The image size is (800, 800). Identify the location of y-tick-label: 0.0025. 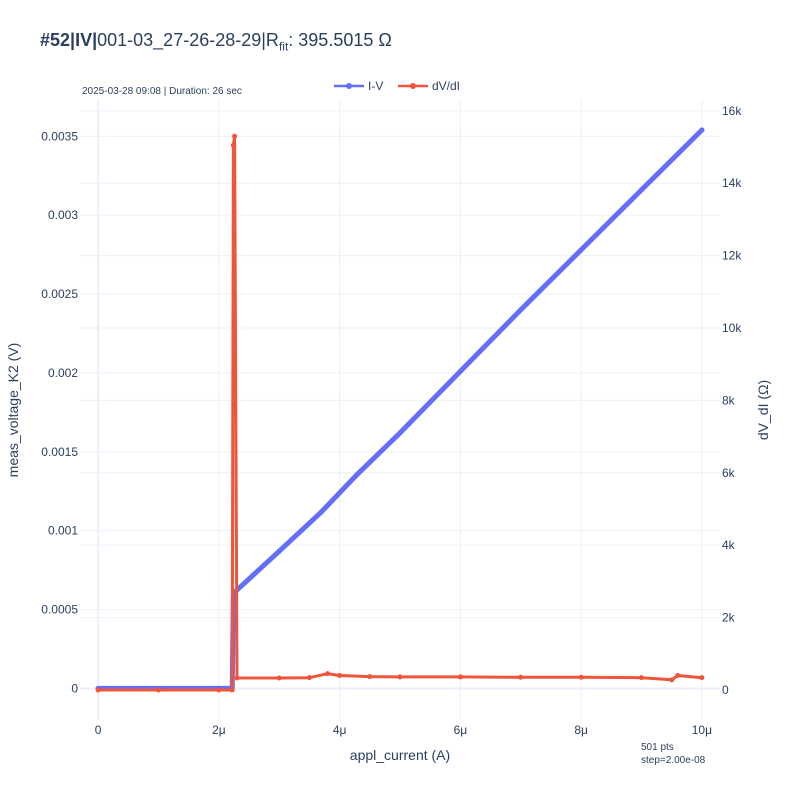
(59, 294).